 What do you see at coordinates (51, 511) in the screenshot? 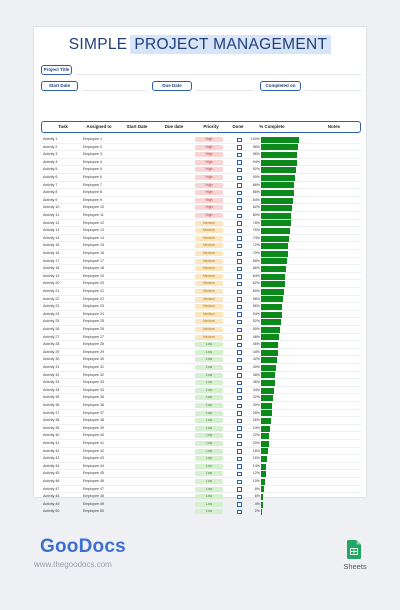
I see `task-cell: Activity 50` at bounding box center [51, 511].